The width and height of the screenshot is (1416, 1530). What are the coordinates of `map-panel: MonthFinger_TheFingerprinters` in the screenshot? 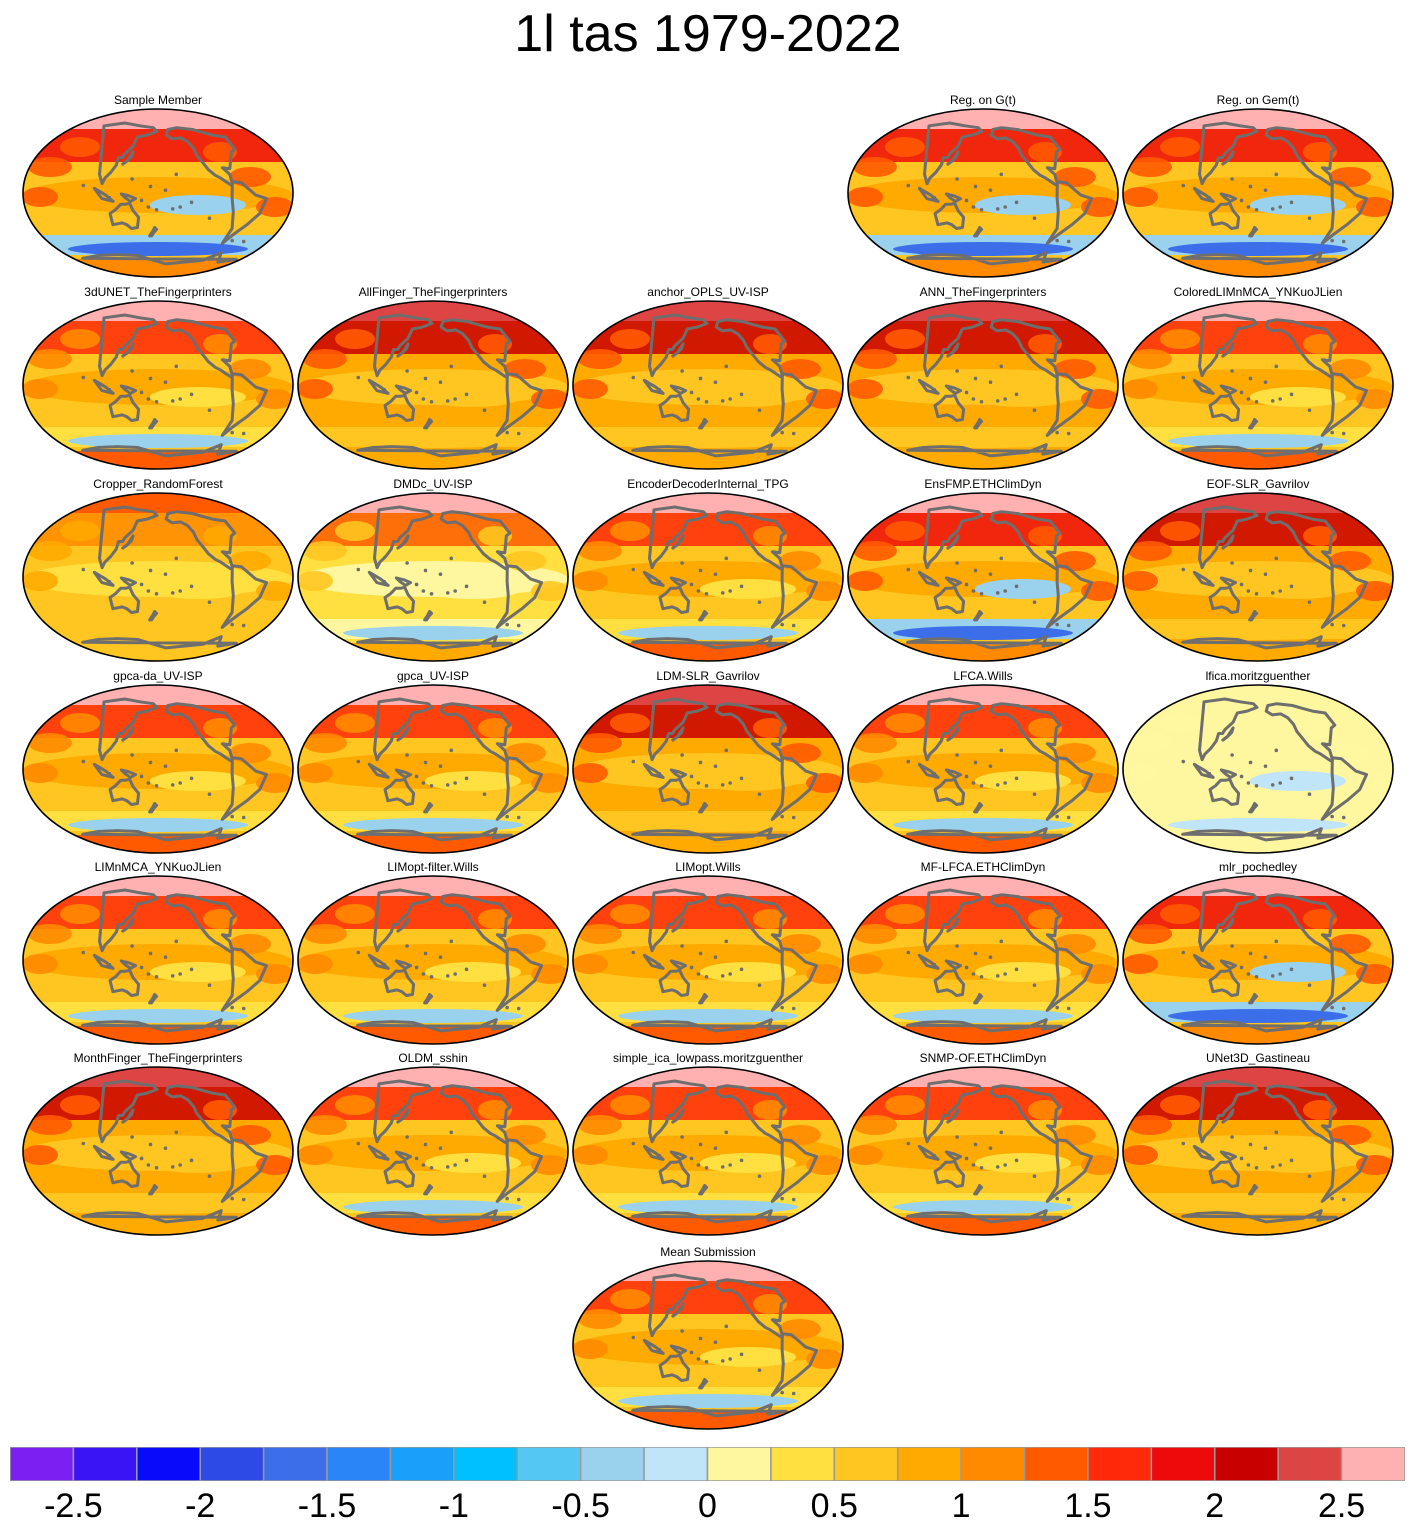 It's located at (158, 1144).